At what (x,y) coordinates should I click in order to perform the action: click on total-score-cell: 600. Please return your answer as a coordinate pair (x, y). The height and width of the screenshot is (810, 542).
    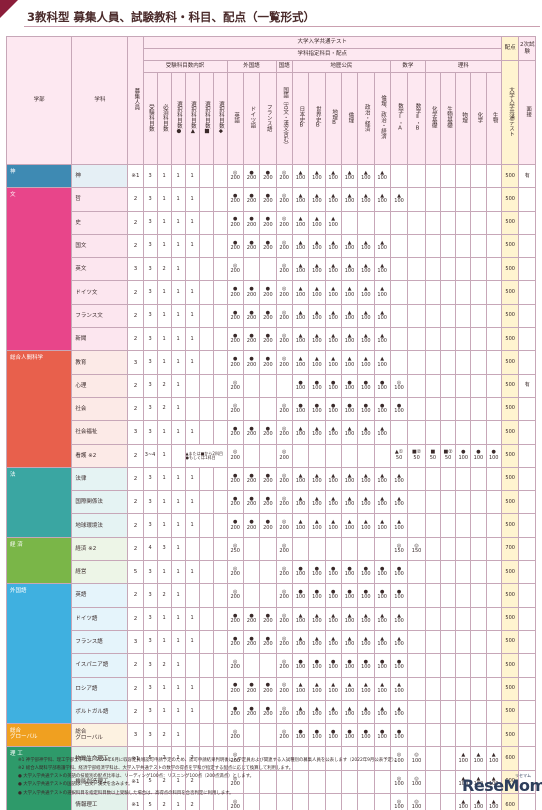
    Looking at the image, I should click on (510, 758).